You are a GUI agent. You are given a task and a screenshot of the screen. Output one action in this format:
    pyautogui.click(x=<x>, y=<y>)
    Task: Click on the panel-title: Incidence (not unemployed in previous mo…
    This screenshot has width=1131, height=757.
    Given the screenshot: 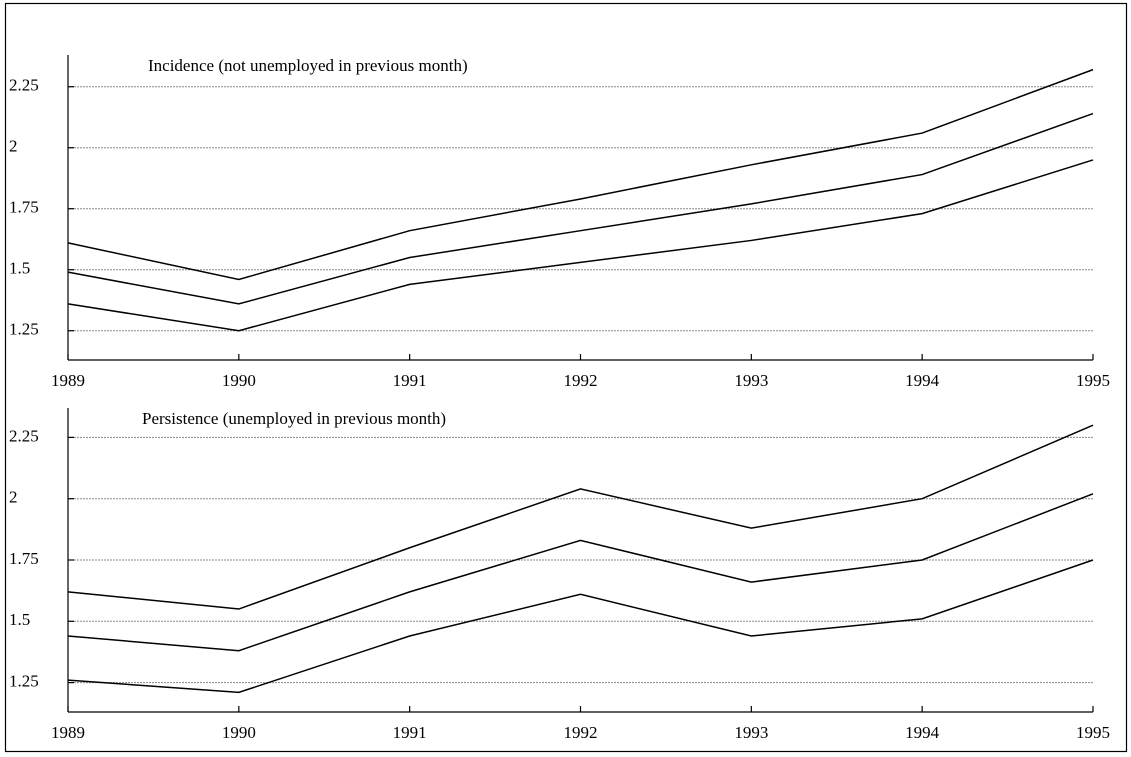 What is the action you would take?
    pyautogui.click(x=308, y=65)
    